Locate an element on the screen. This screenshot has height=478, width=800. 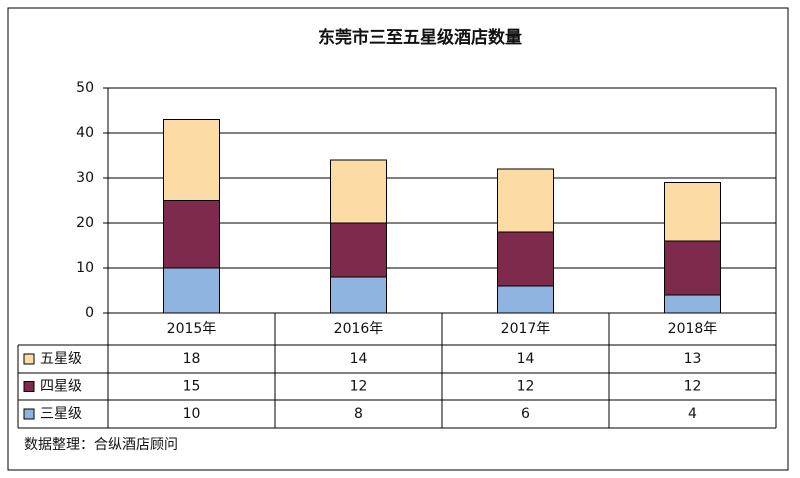
table-value: 10 is located at coordinates (192, 414).